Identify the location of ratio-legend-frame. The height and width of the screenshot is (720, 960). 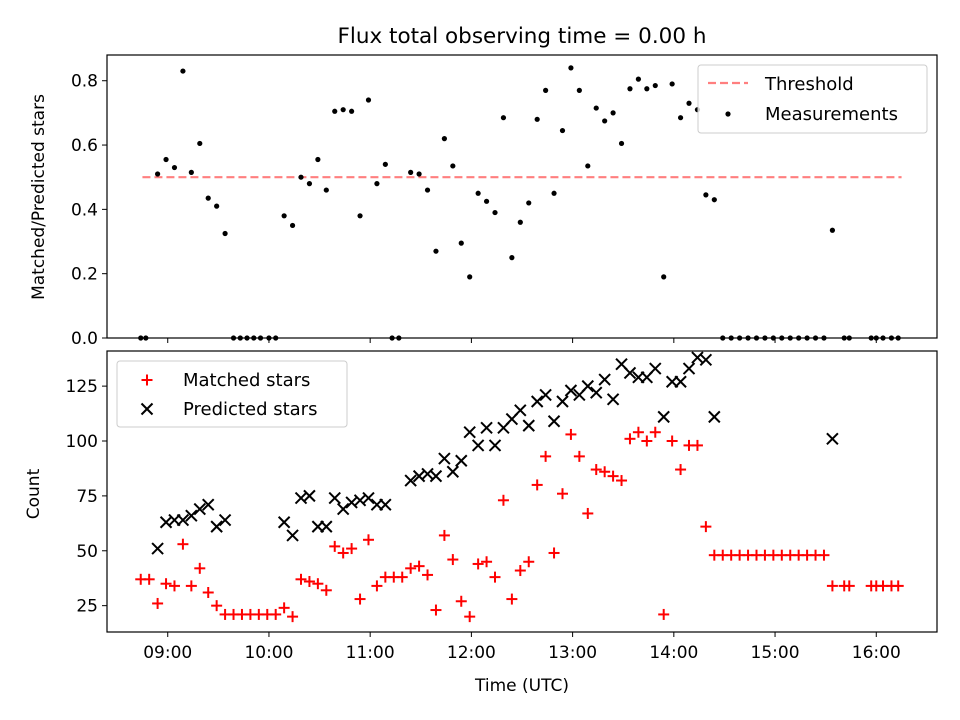
(812, 99).